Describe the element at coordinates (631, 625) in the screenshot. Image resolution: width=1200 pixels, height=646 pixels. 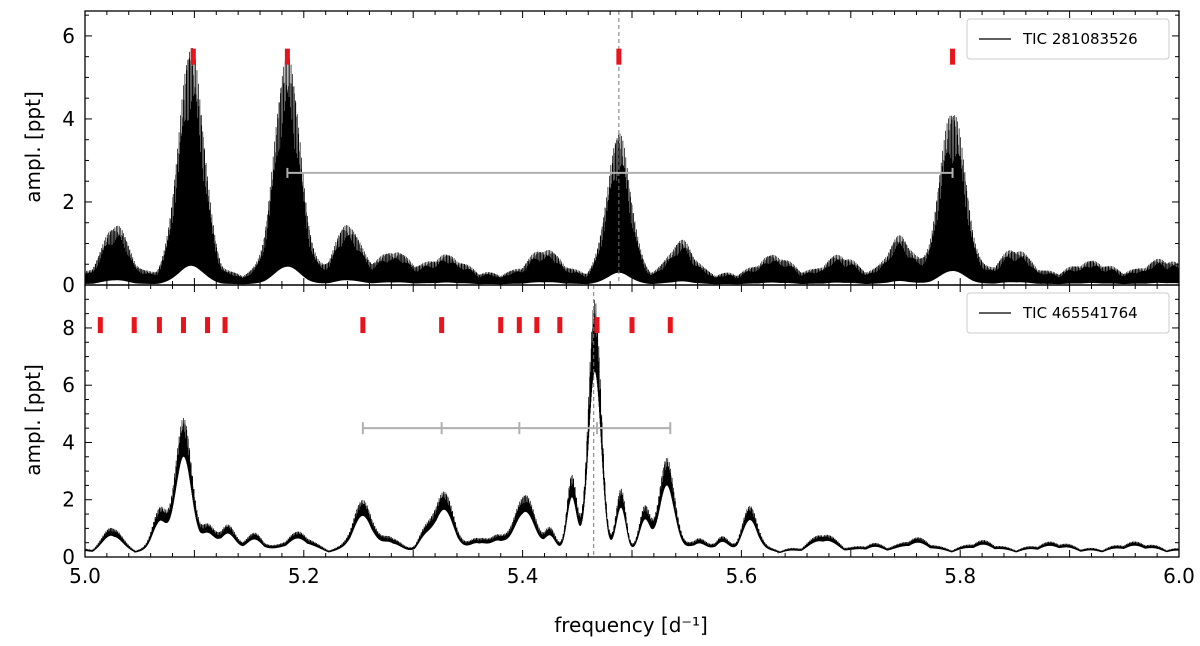
I see `x-axis-label: frequency [d⁻¹]` at that location.